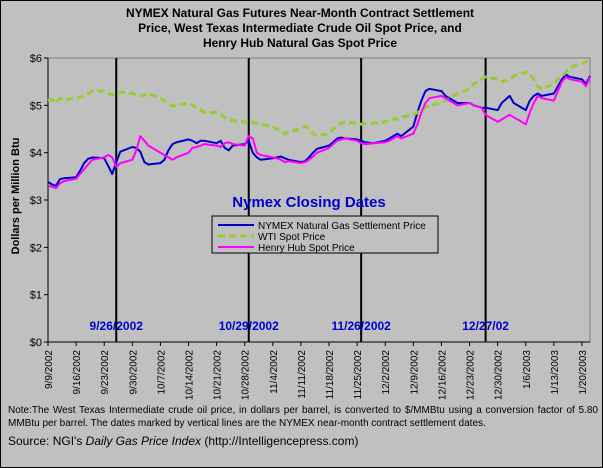  Describe the element at coordinates (342, 226) in the screenshot. I see `legend-label: NYMEX Natural Gas Settlement Price` at that location.